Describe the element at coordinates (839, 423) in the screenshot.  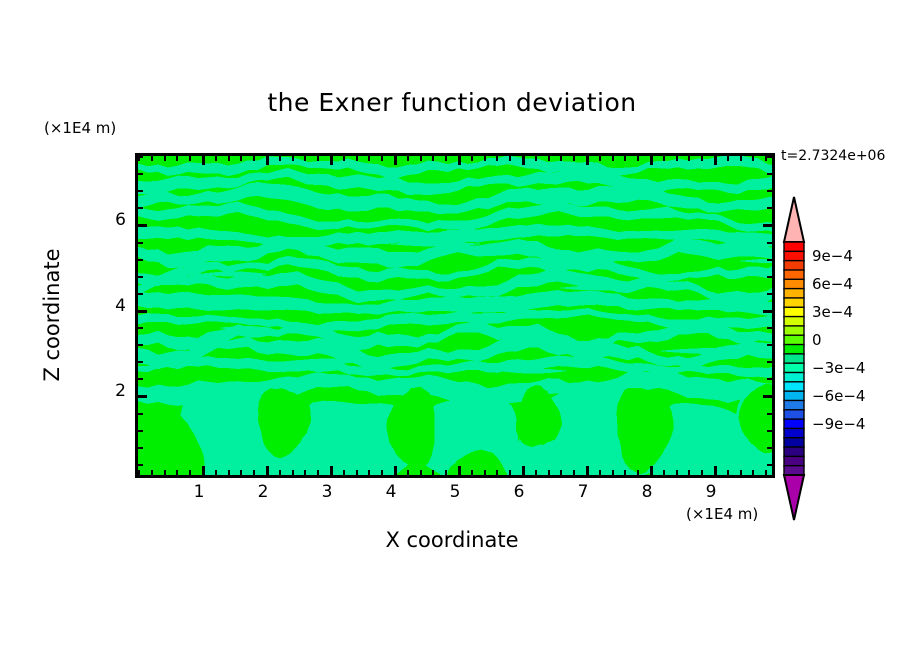
I see `colorbar-tick-label: −9e−4` at that location.